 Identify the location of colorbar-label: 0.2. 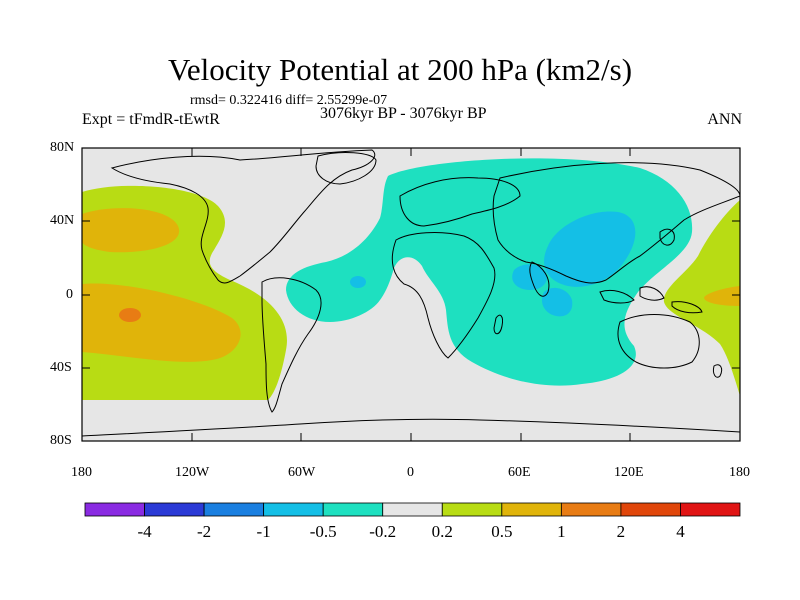
(442, 531).